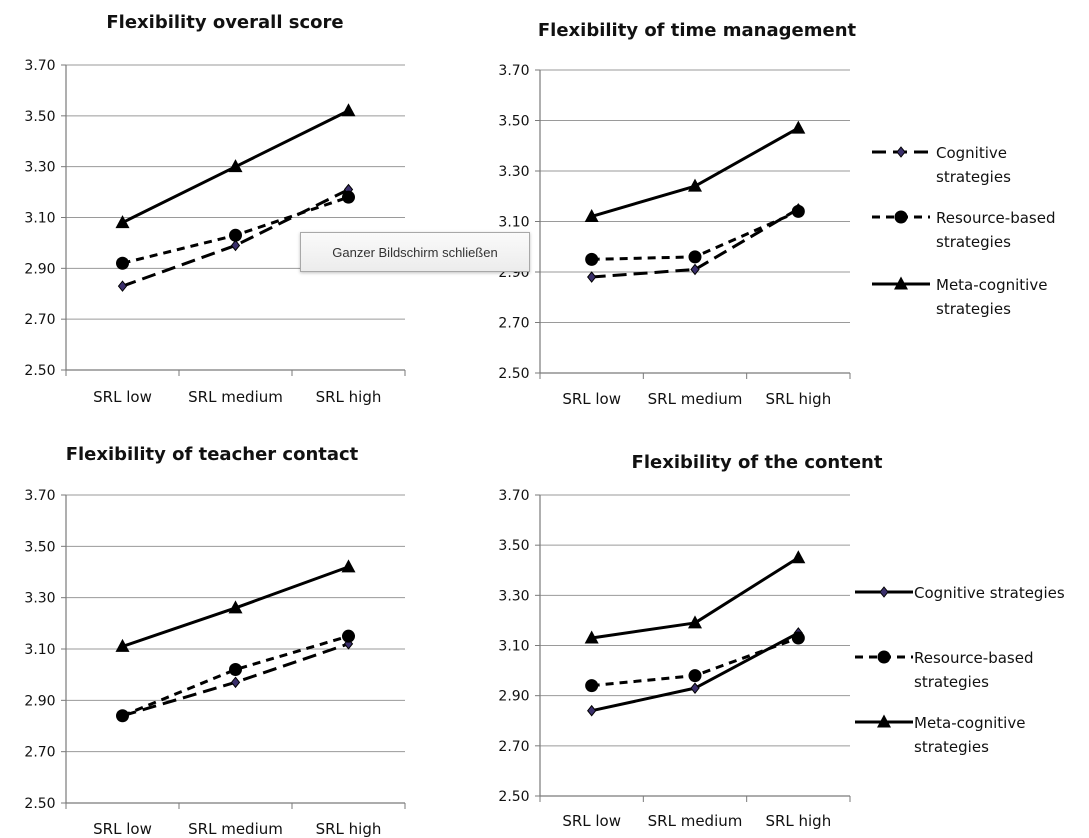  What do you see at coordinates (757, 462) in the screenshot?
I see `chart-title: Flexibility of the content` at bounding box center [757, 462].